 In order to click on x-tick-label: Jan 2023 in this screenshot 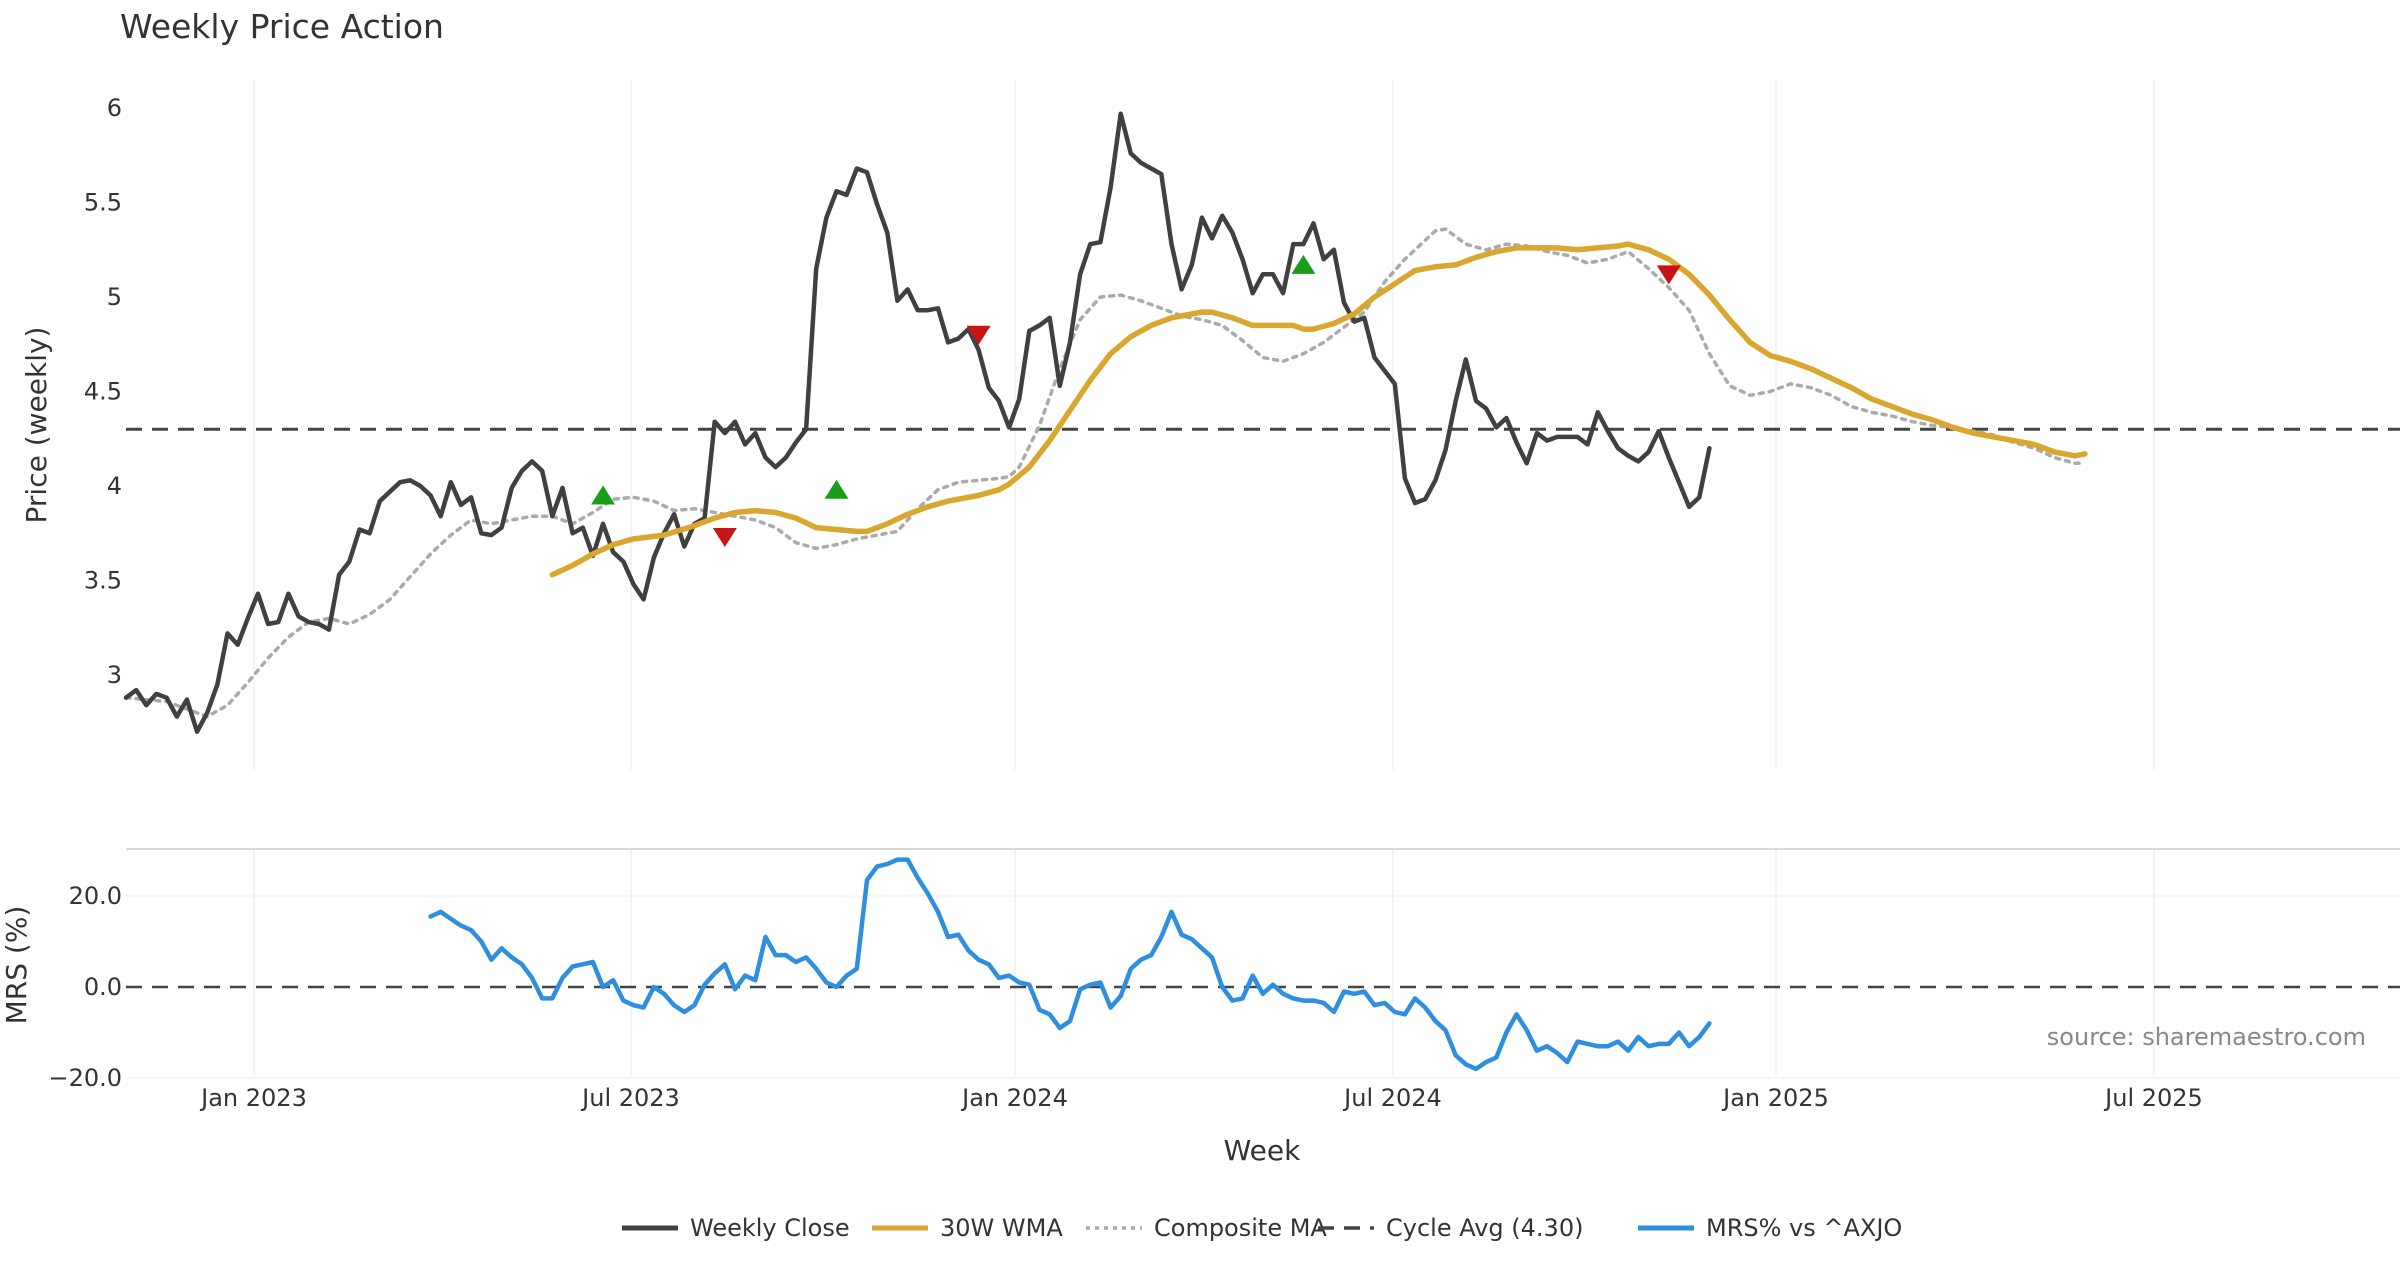, I will do `click(253, 1098)`.